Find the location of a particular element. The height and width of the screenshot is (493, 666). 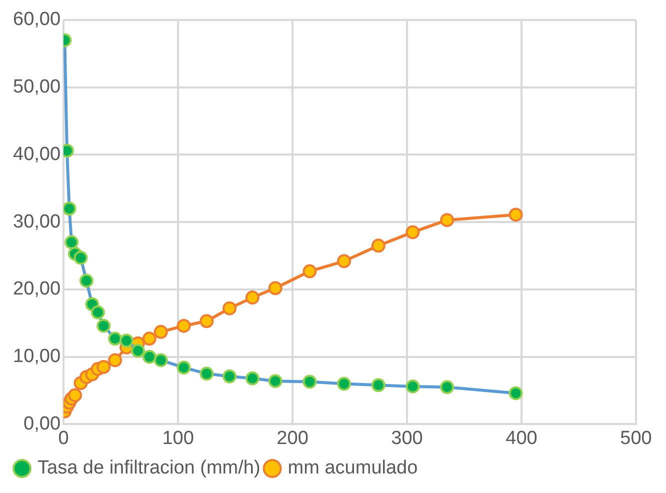

x-tick-label: 0 is located at coordinates (63, 438).